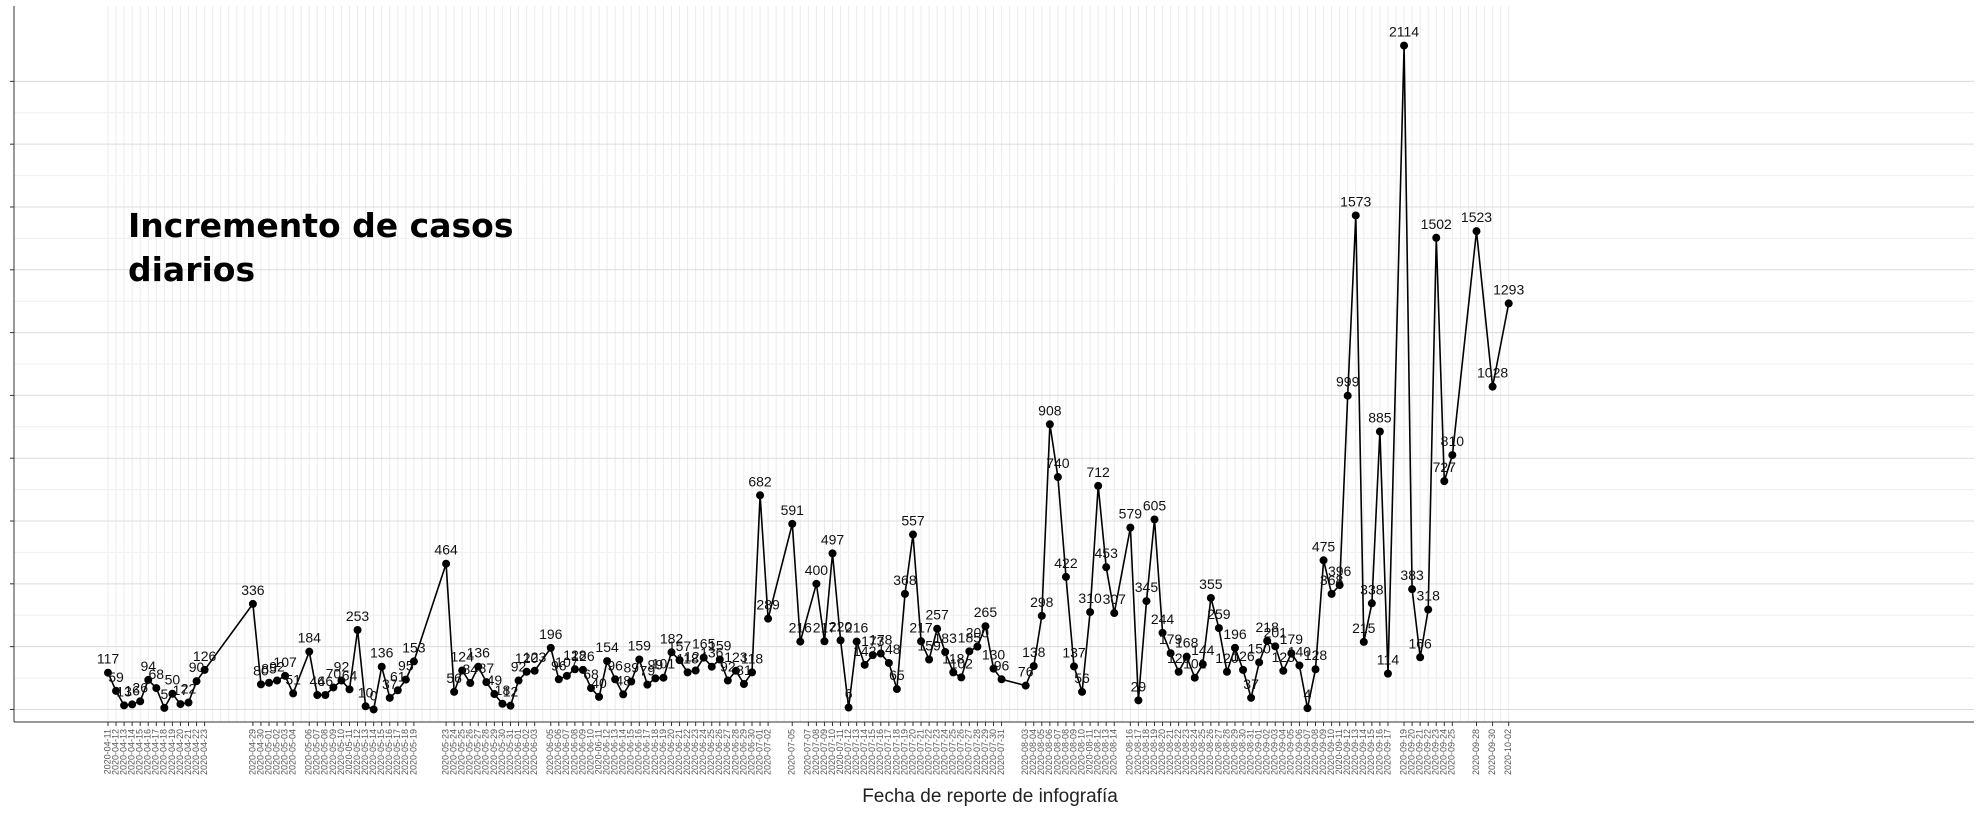  What do you see at coordinates (1242, 752) in the screenshot?
I see `x-tick-label: 2020-08-30` at bounding box center [1242, 752].